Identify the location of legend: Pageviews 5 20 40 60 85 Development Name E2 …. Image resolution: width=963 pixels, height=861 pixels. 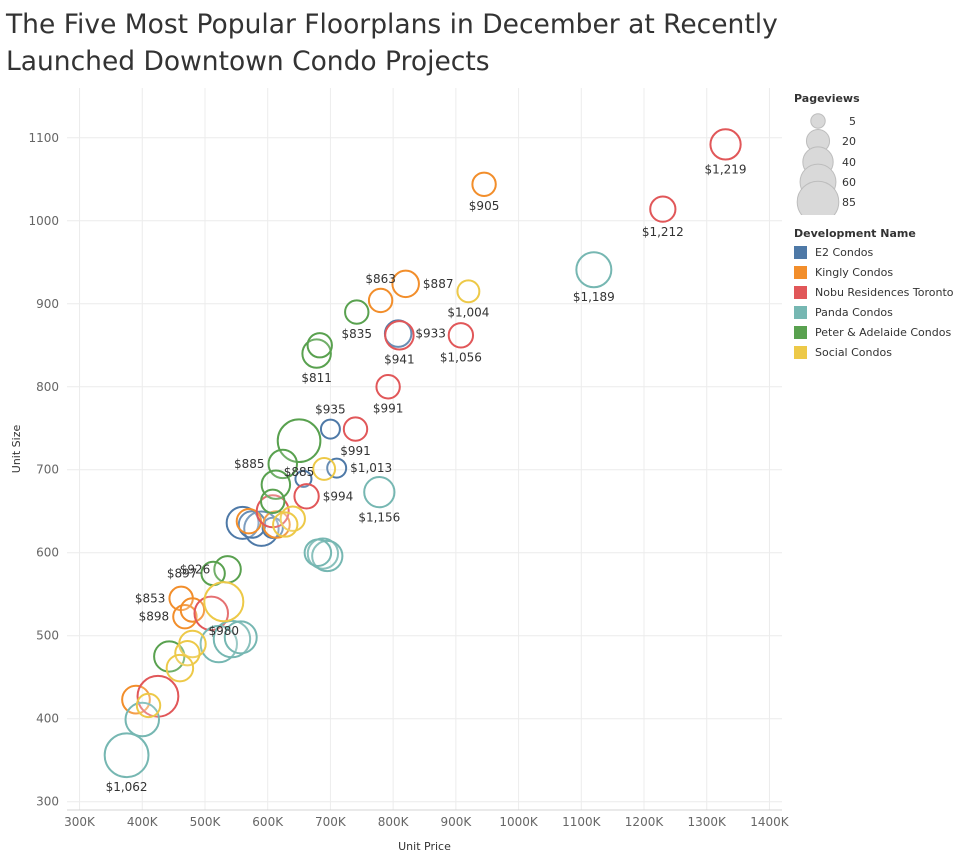
(878, 227).